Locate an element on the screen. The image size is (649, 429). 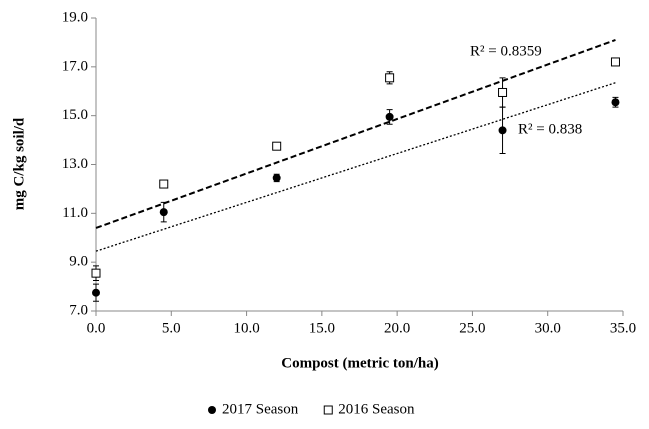
y-tick-label: 15.0 is located at coordinates (75, 115).